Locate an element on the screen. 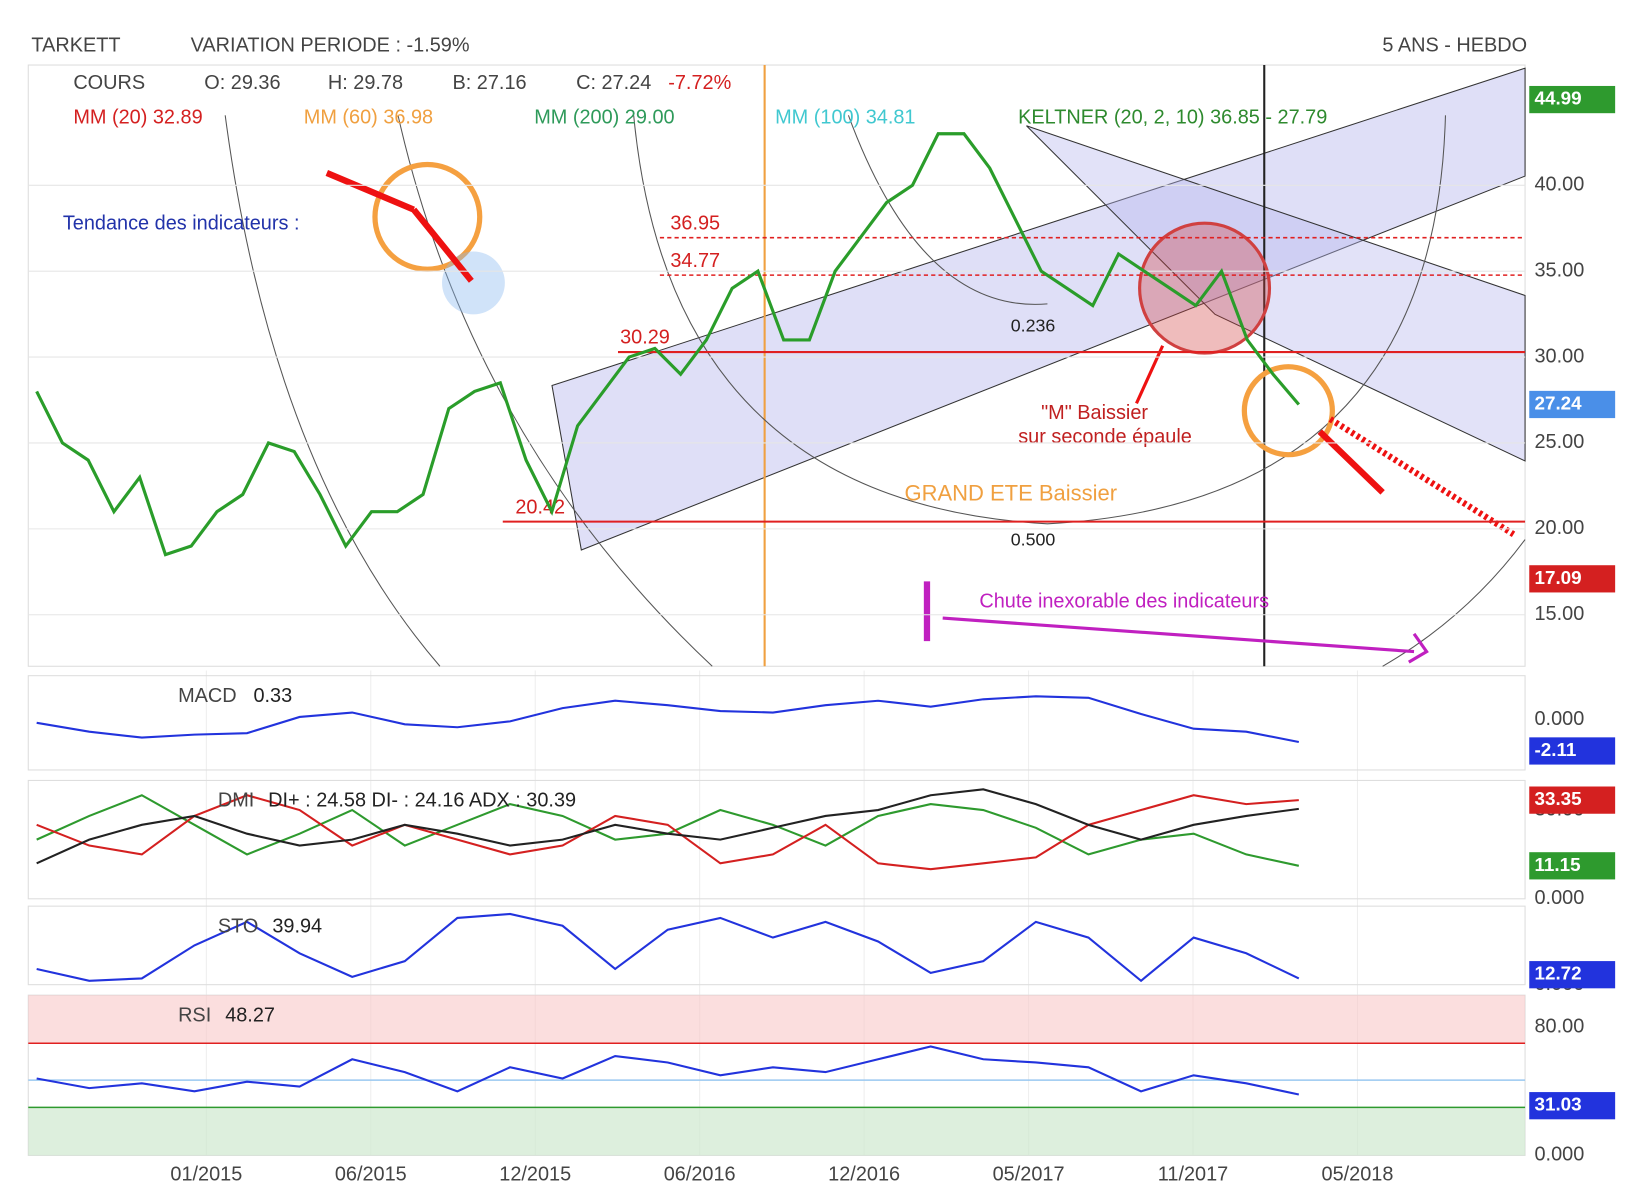  x-tick-label: 12/2016 is located at coordinates (864, 1175).